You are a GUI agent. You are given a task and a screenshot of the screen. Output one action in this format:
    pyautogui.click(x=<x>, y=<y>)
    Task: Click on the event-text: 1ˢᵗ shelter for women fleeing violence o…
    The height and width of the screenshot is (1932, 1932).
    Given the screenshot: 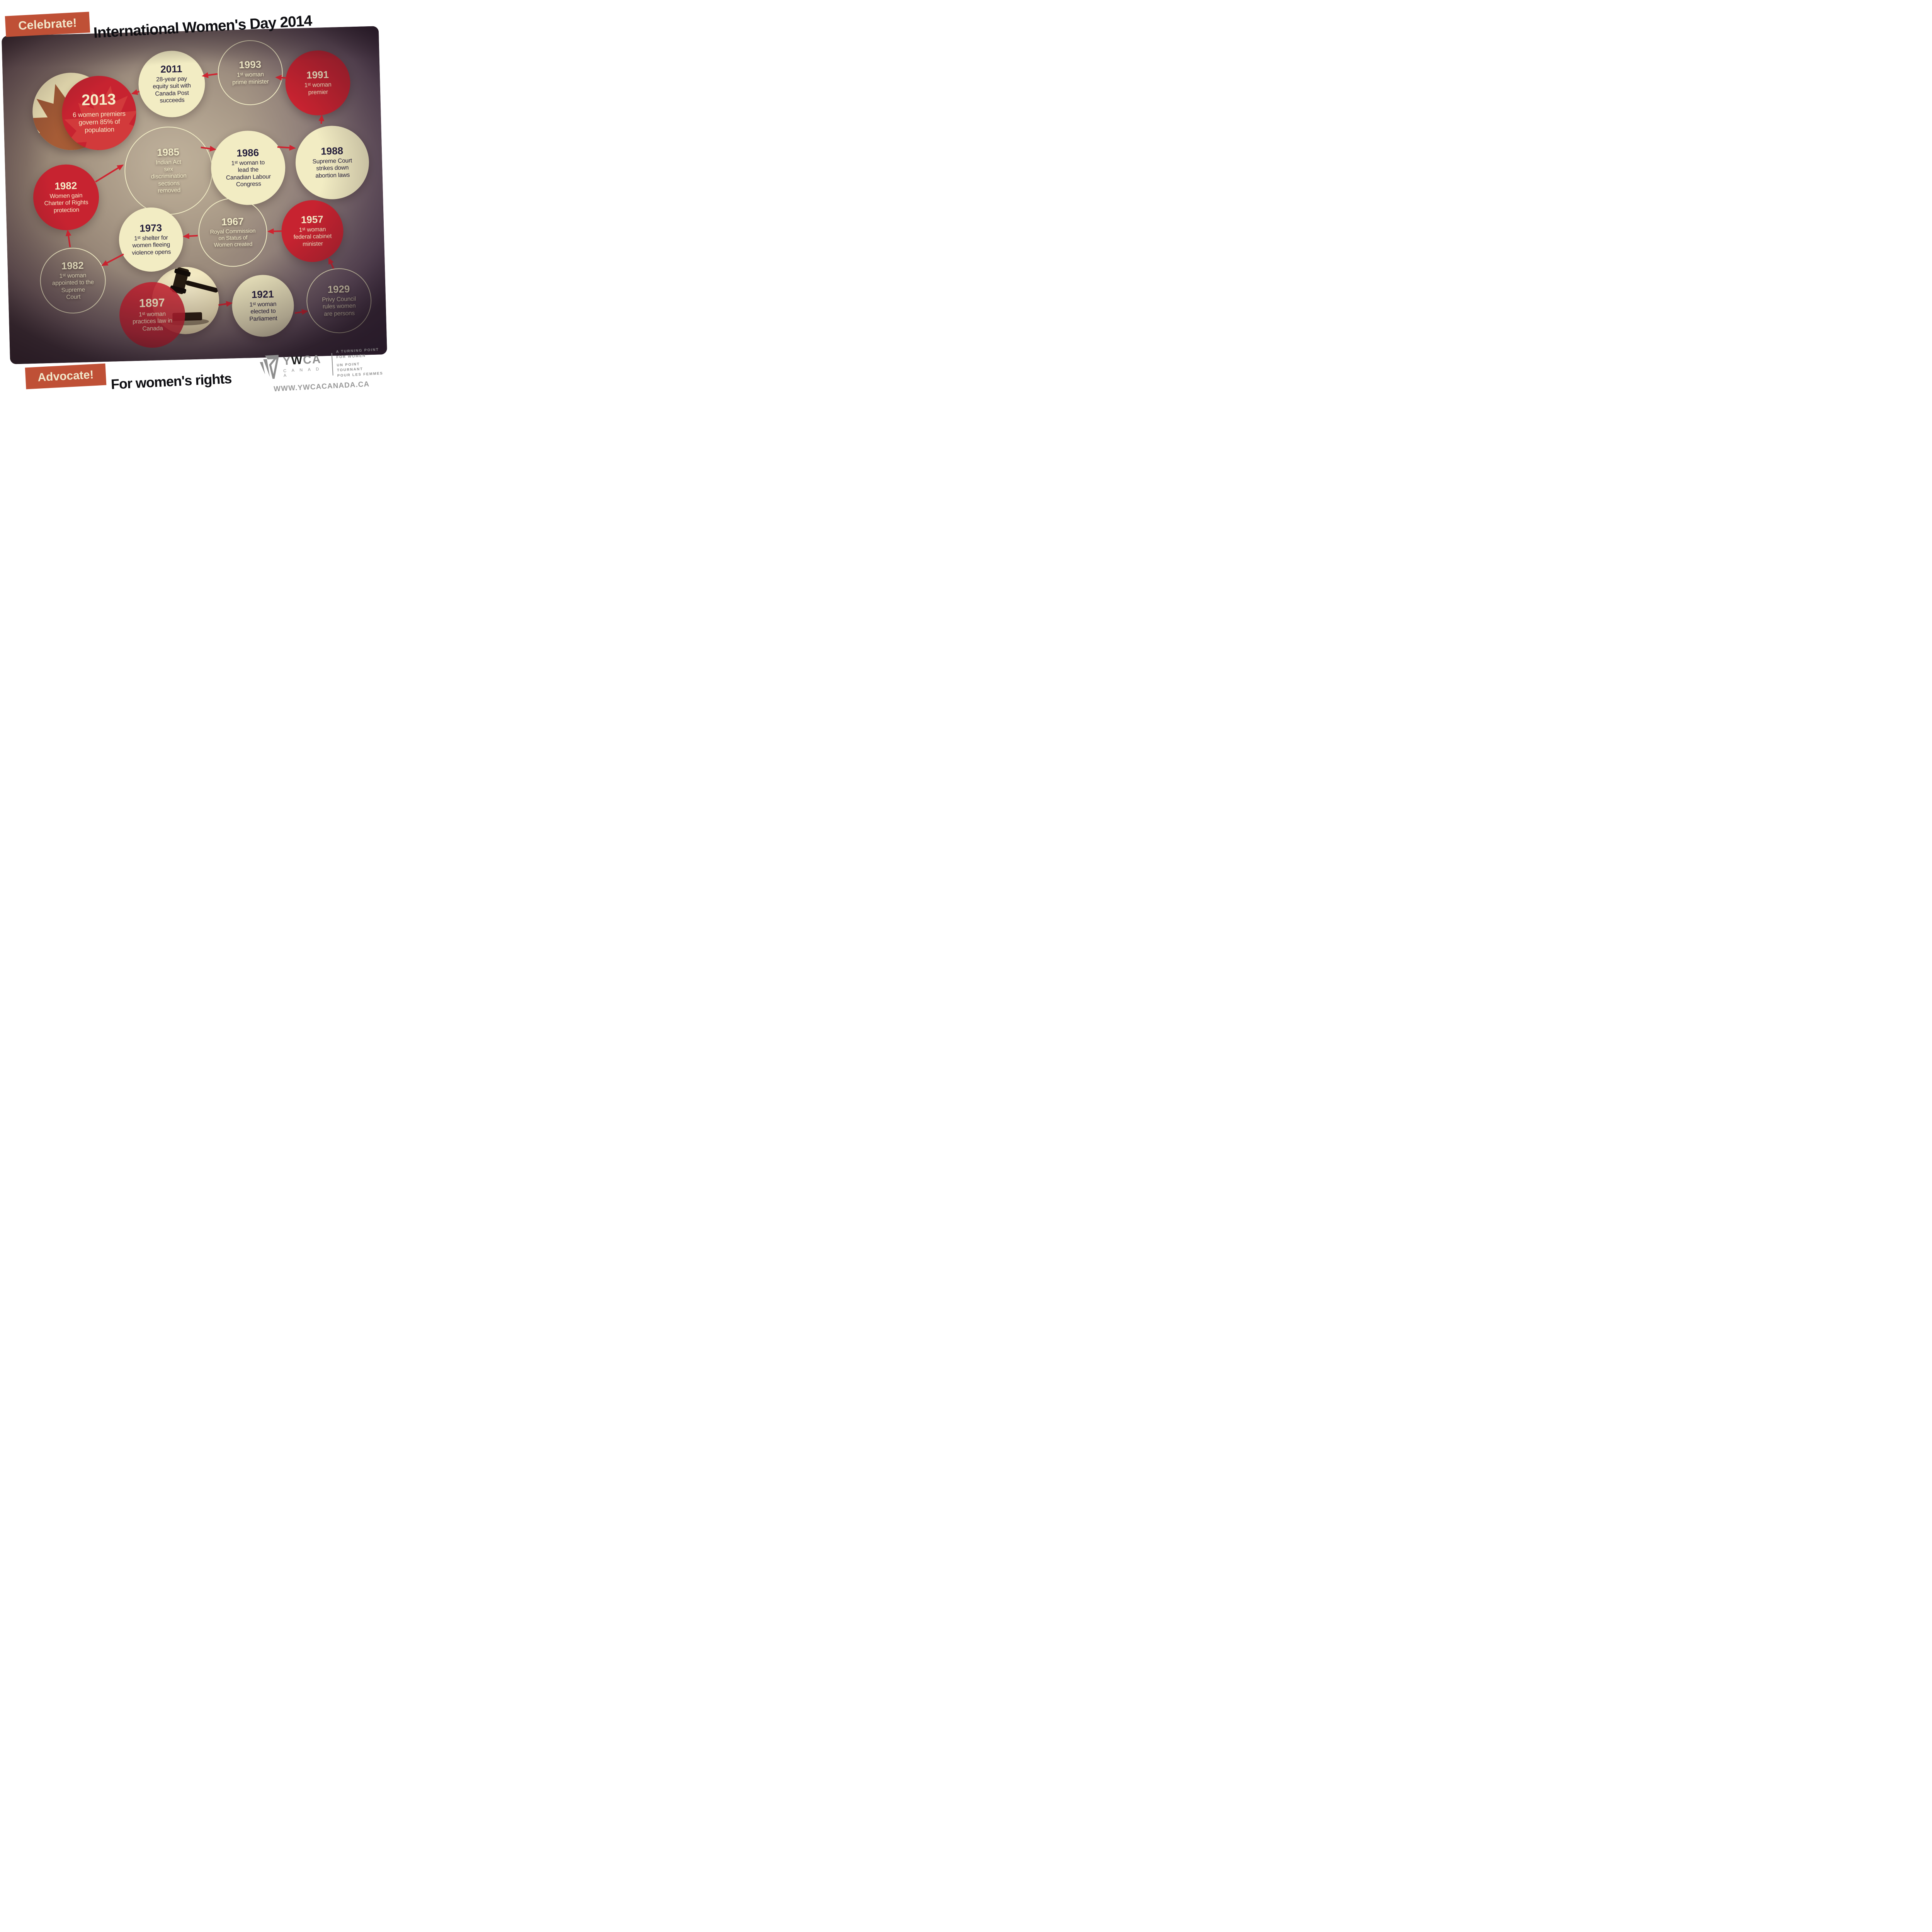 What is the action you would take?
    pyautogui.click(x=152, y=245)
    